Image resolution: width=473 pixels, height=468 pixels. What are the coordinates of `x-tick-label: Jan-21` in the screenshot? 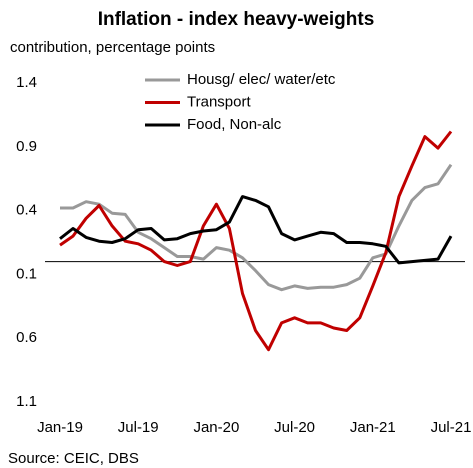 It's located at (373, 427).